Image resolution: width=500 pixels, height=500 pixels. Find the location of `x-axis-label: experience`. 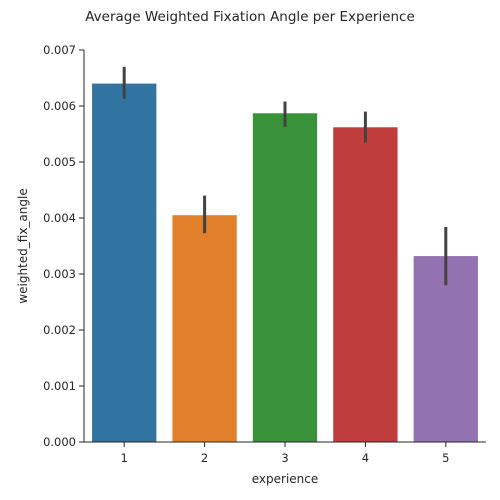

x-axis-label: experience is located at coordinates (285, 479).